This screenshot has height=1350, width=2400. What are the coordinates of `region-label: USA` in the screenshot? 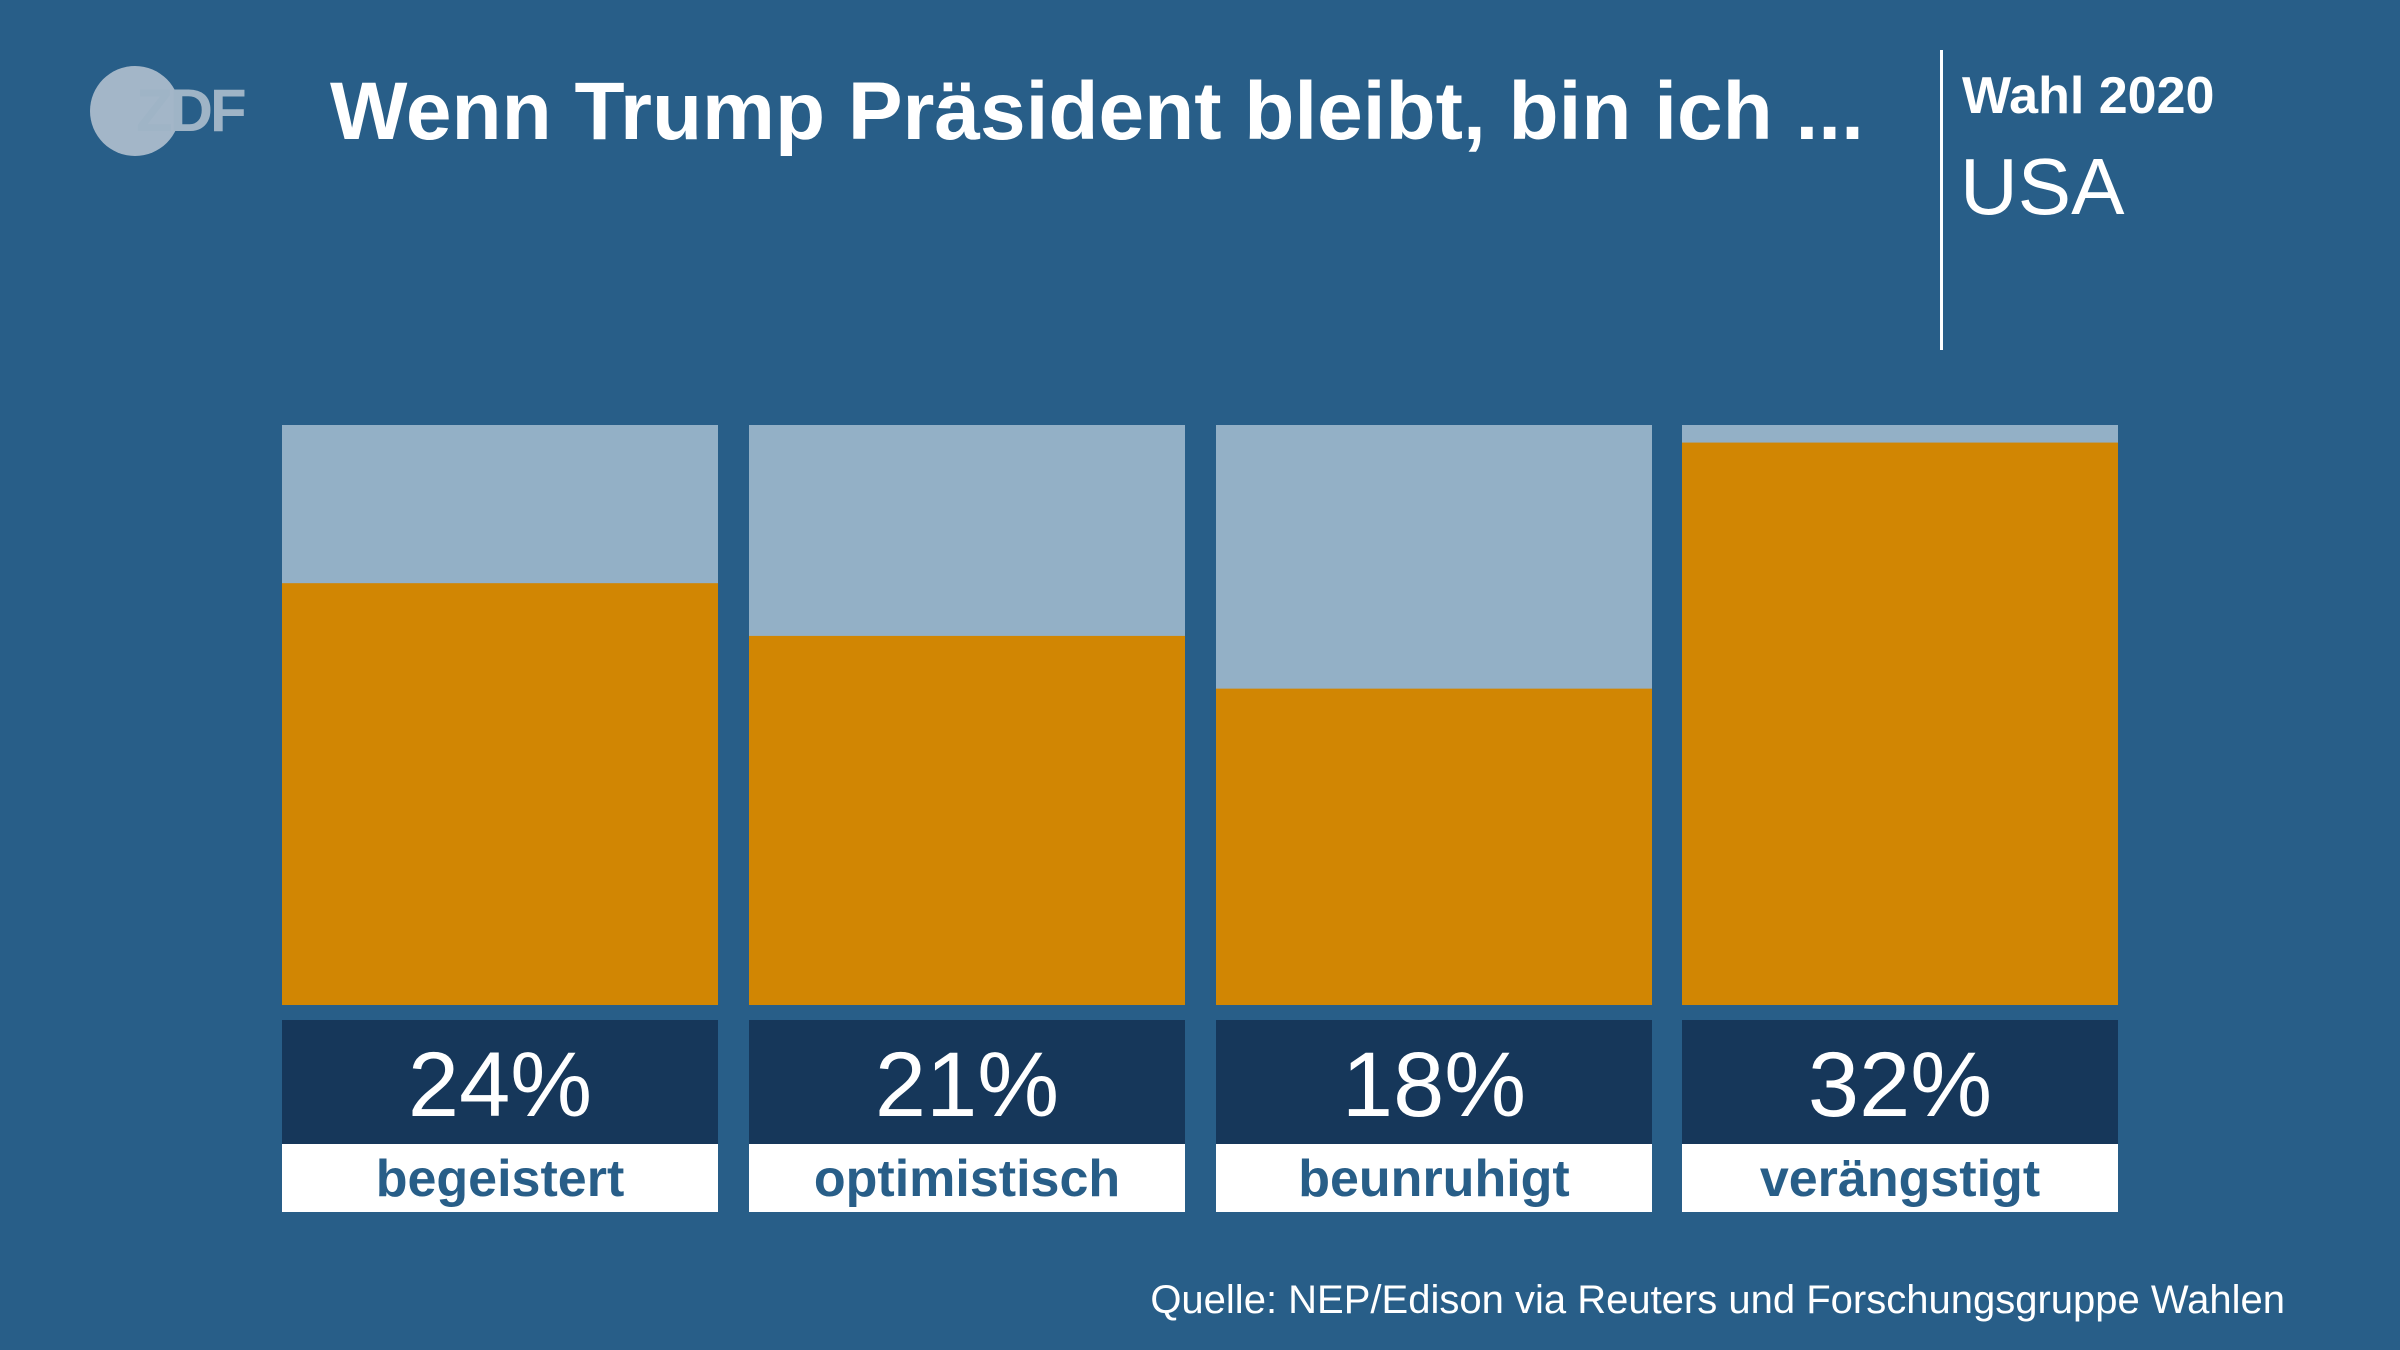 It's located at (2042, 186).